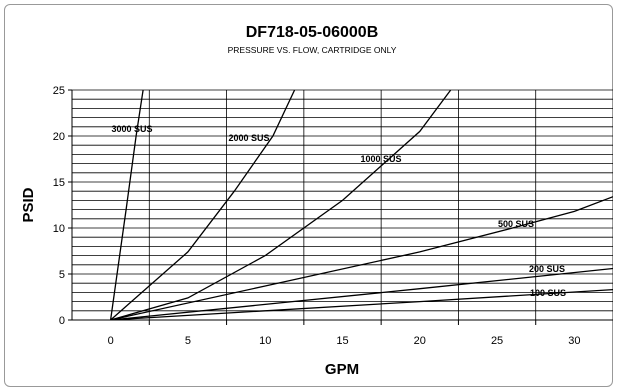 The image size is (618, 391). Describe the element at coordinates (516, 224) in the screenshot. I see `series-label: 500 SUS` at that location.